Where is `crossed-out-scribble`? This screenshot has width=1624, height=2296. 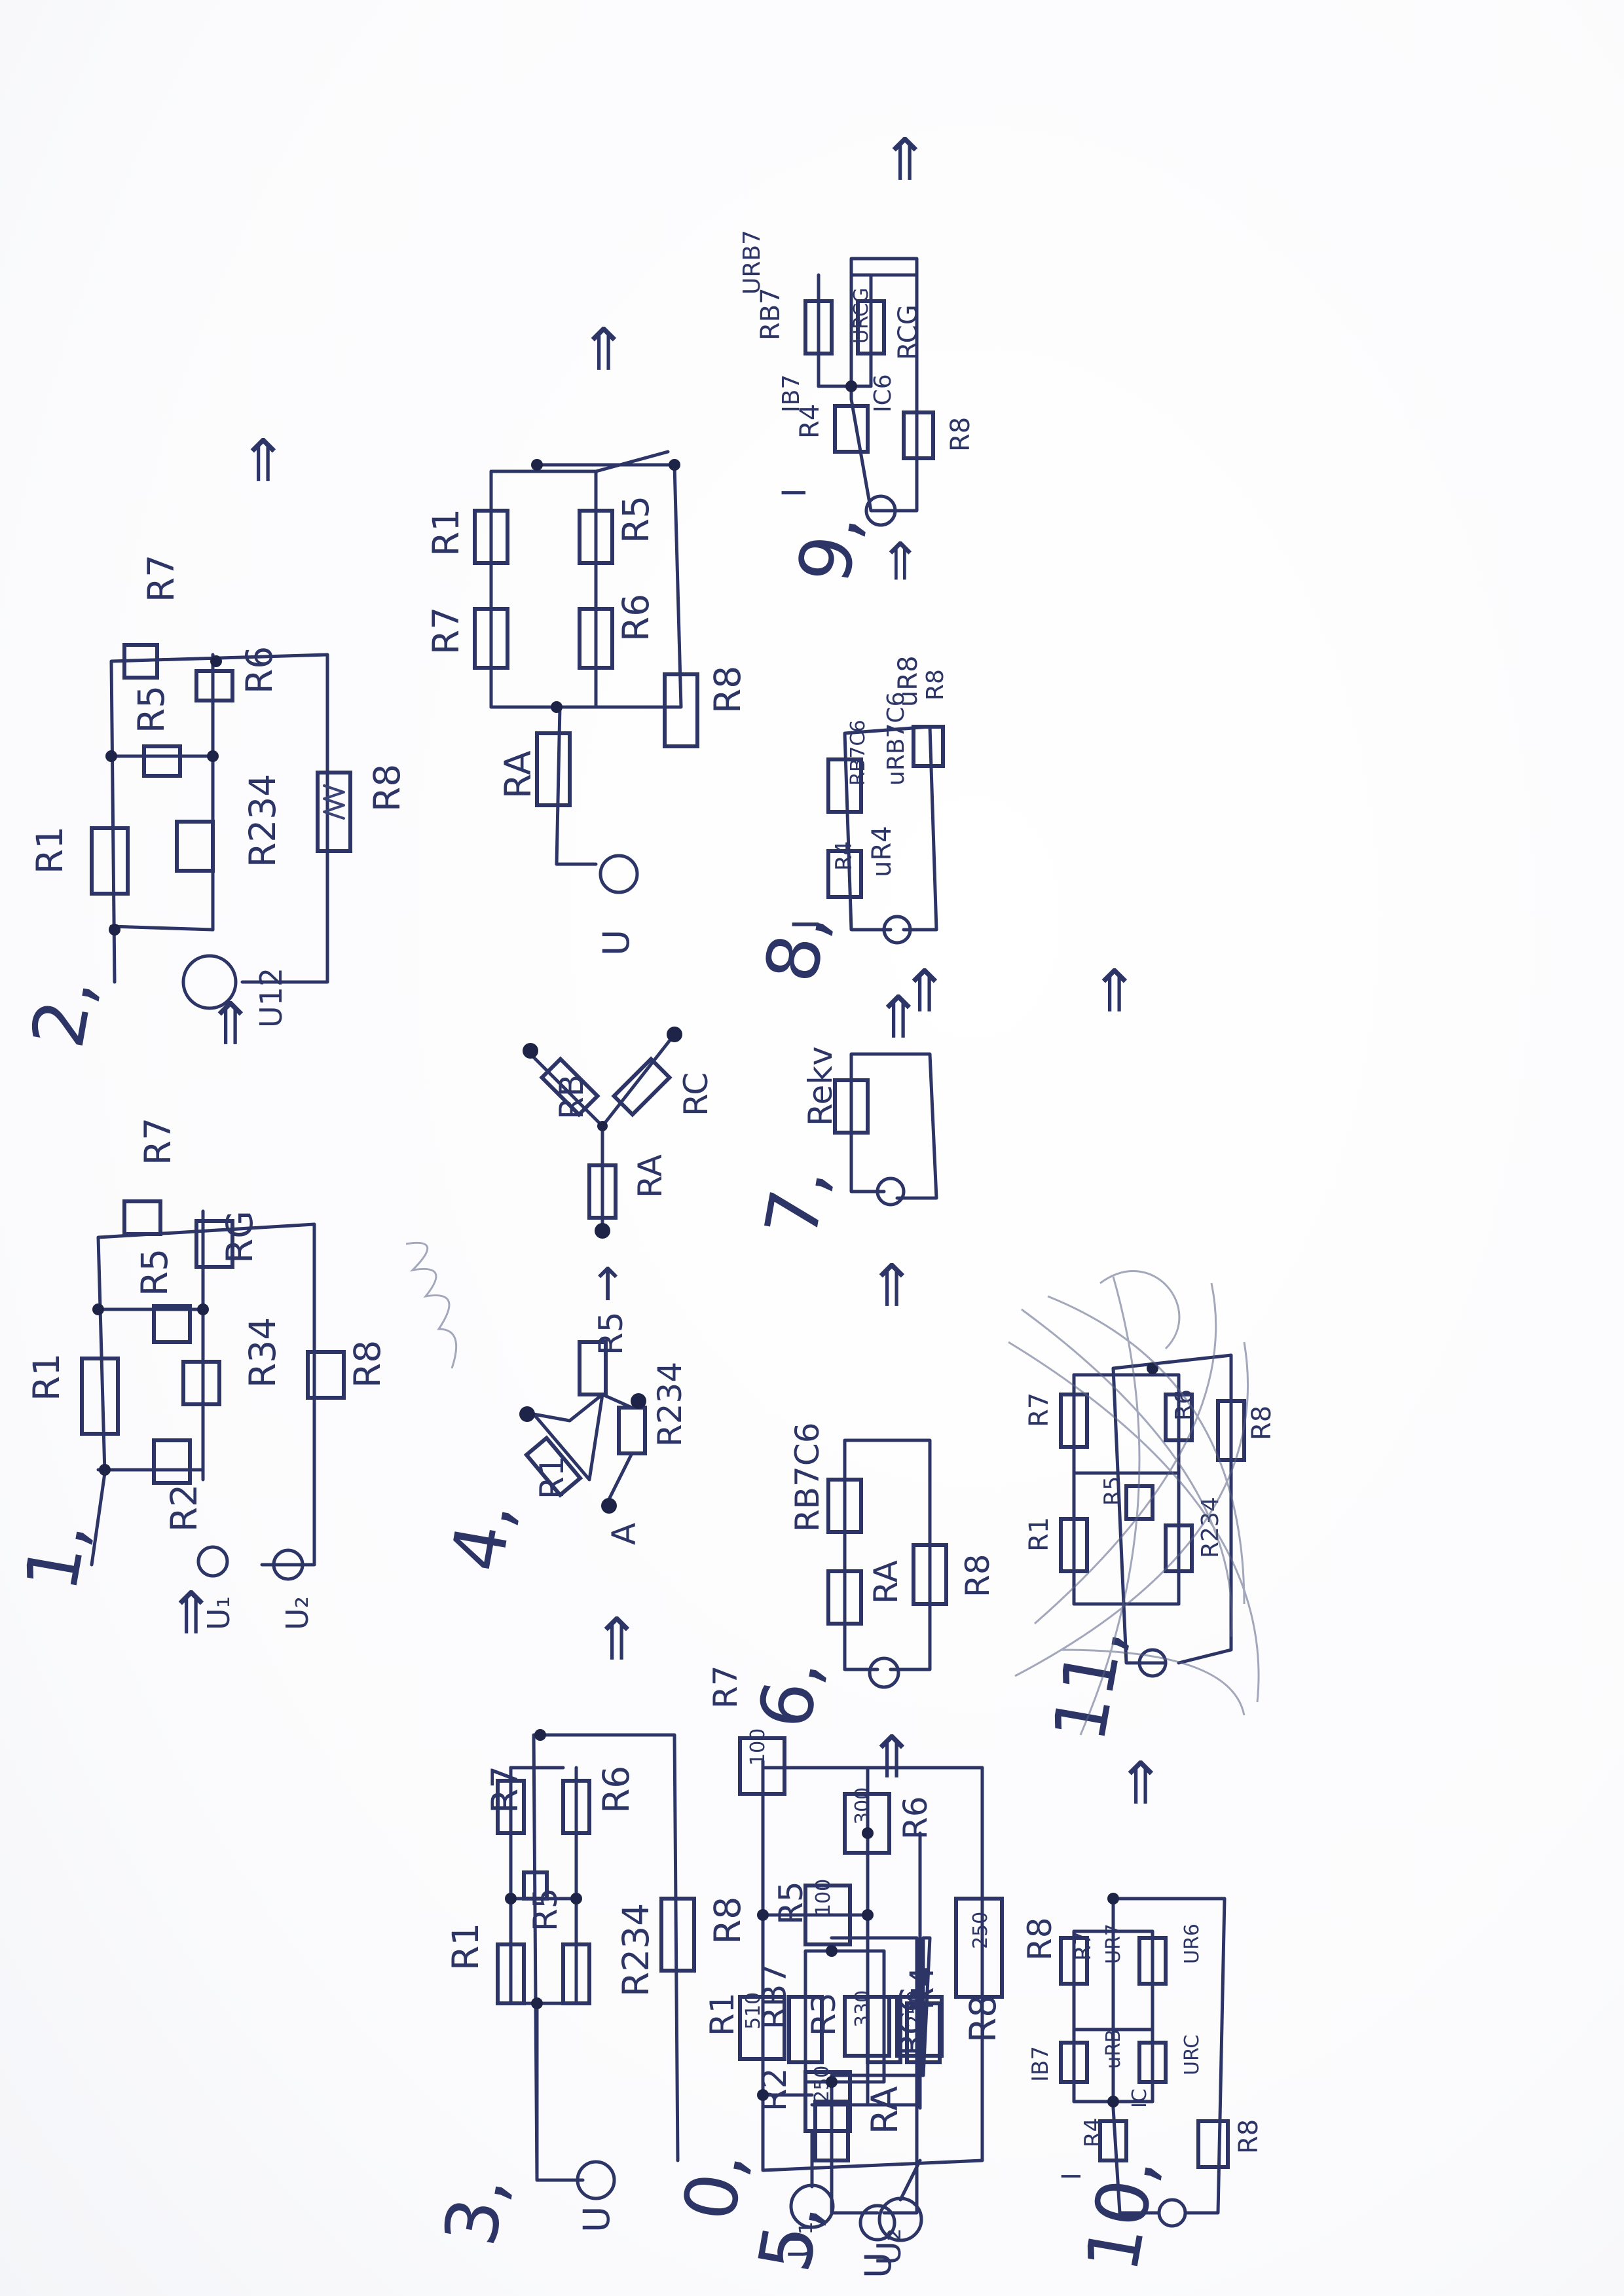
crossed-out-scribble is located at coordinates (431, 1305).